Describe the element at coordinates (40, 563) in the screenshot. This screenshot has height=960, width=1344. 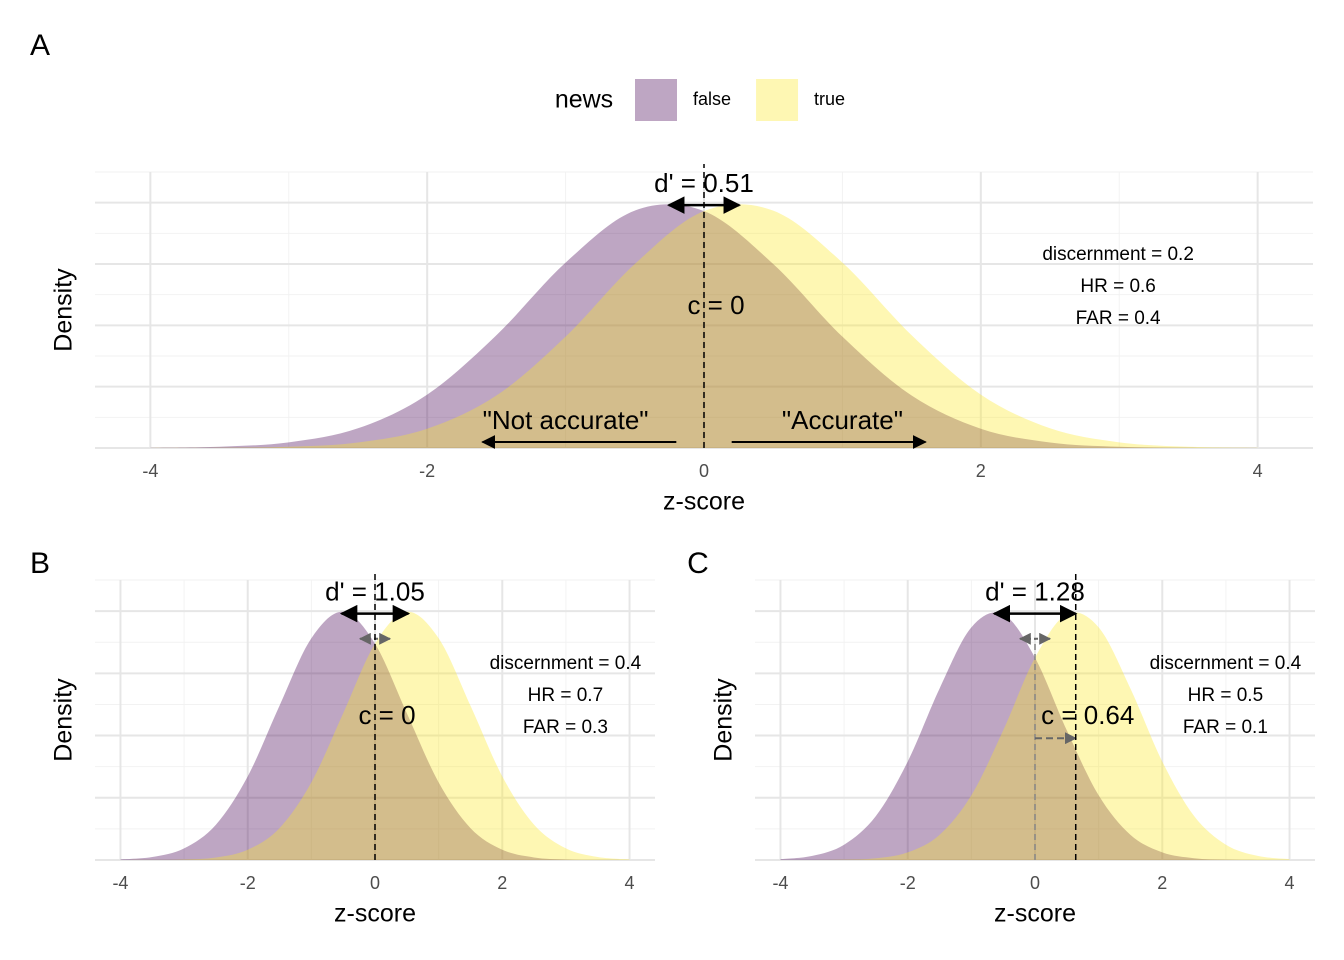
I see `panel-tag: B` at that location.